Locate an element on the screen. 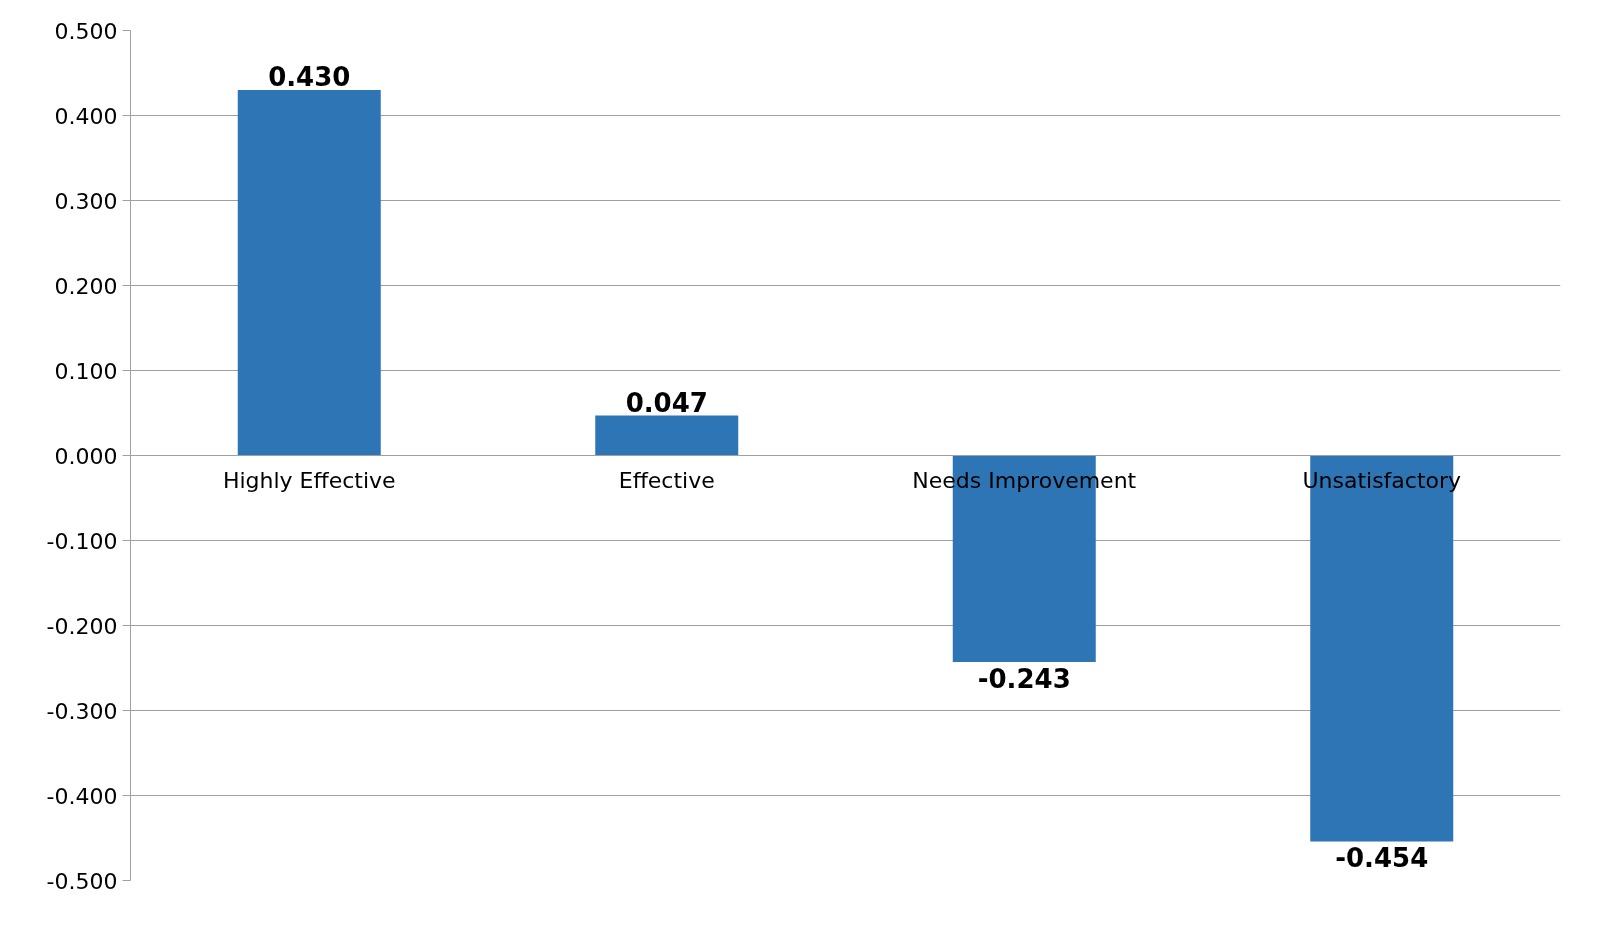 The height and width of the screenshot is (925, 1619). y-tick-label: 0.300 is located at coordinates (86, 201).